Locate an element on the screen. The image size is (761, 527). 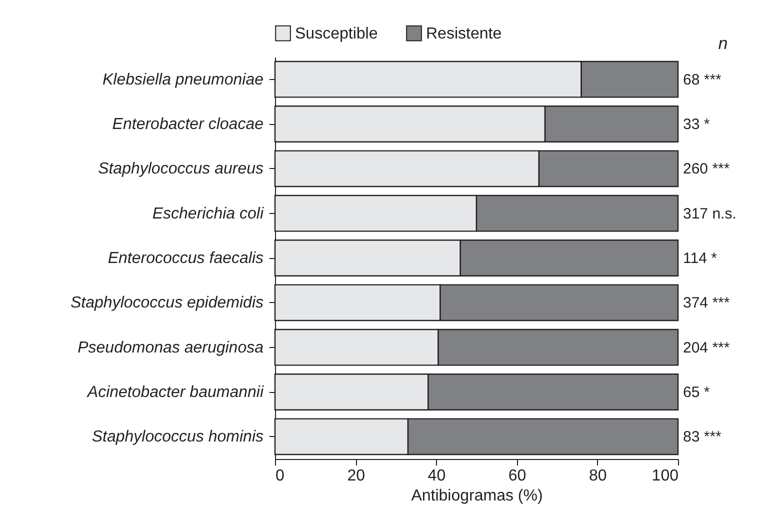
x-tick-label: 0 is located at coordinates (280, 476).